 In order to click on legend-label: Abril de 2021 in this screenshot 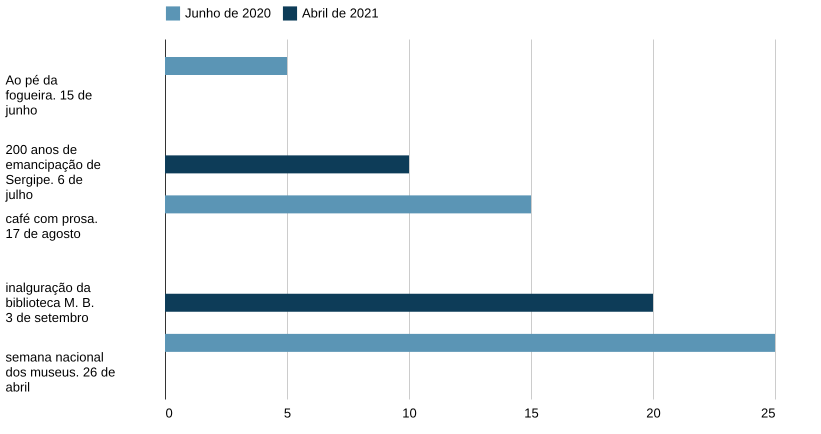, I will do `click(340, 12)`.